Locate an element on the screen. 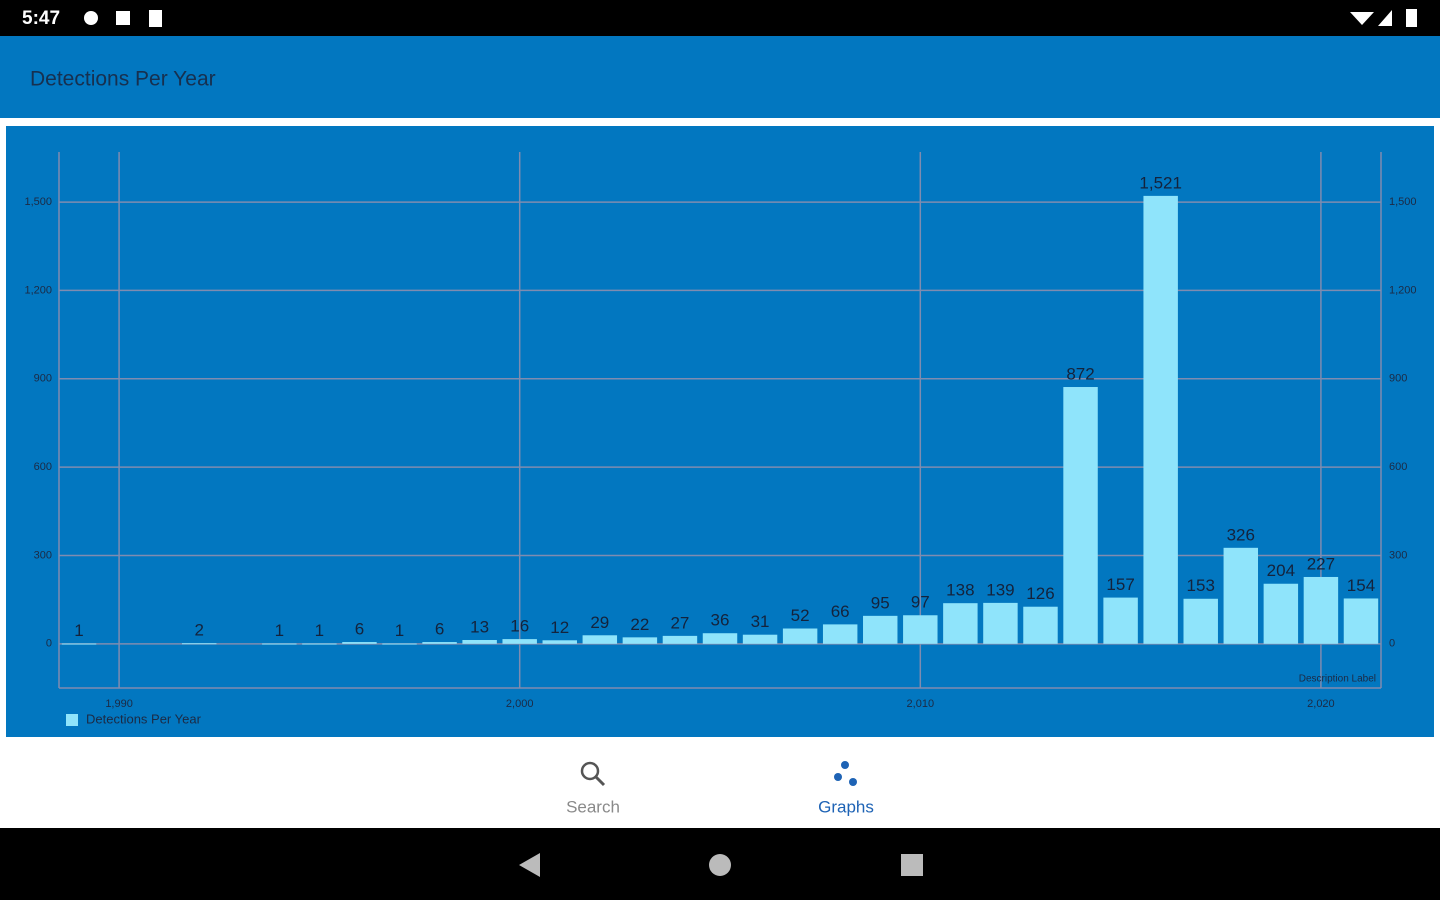  legend-label: Detections Per Year is located at coordinates (144, 718).